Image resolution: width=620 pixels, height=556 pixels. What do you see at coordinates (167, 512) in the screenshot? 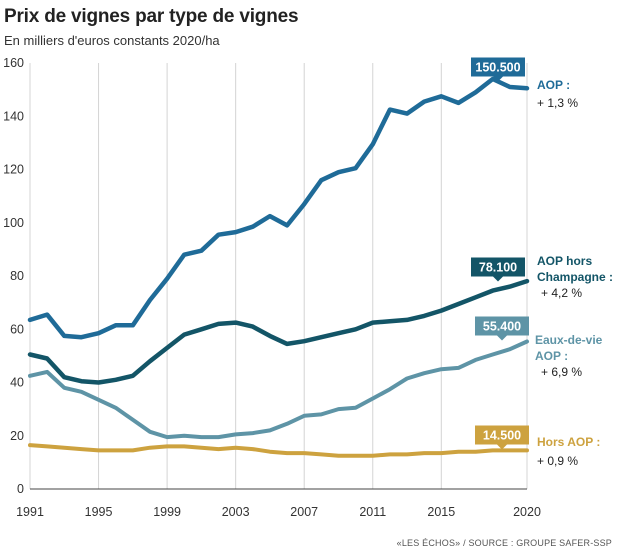
I see `x-tick-label: 1999` at bounding box center [167, 512].